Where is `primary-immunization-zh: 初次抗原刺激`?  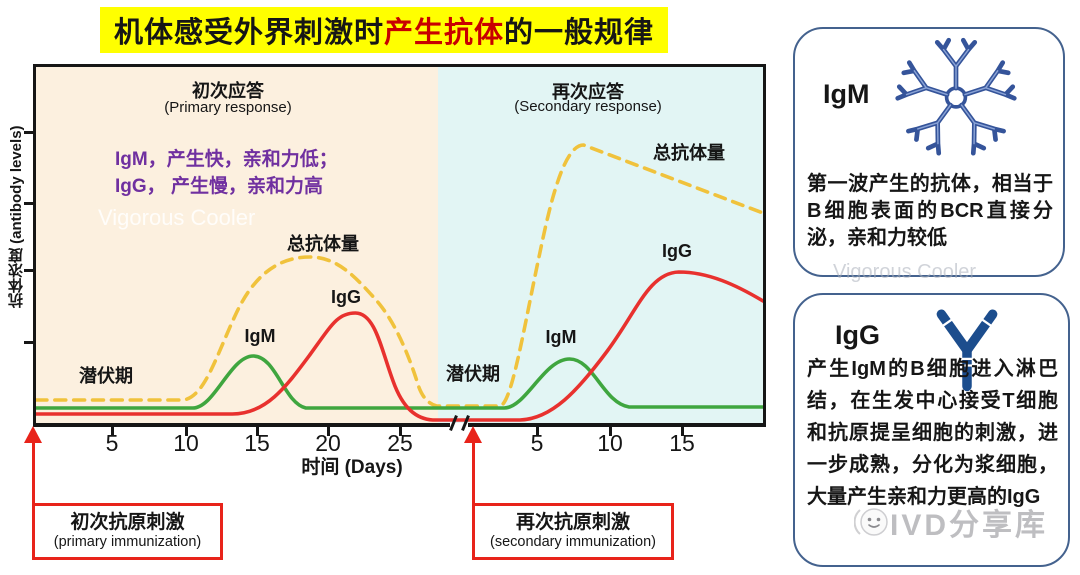 primary-immunization-zh: 初次抗原刺激 is located at coordinates (127, 523).